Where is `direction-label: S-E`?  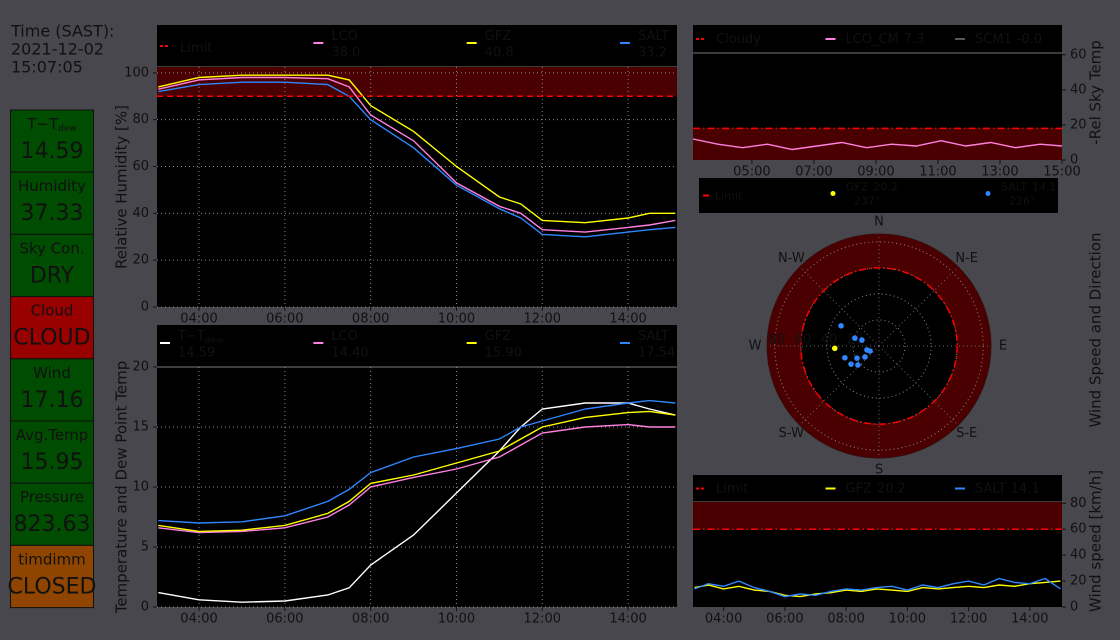 direction-label: S-E is located at coordinates (966, 433).